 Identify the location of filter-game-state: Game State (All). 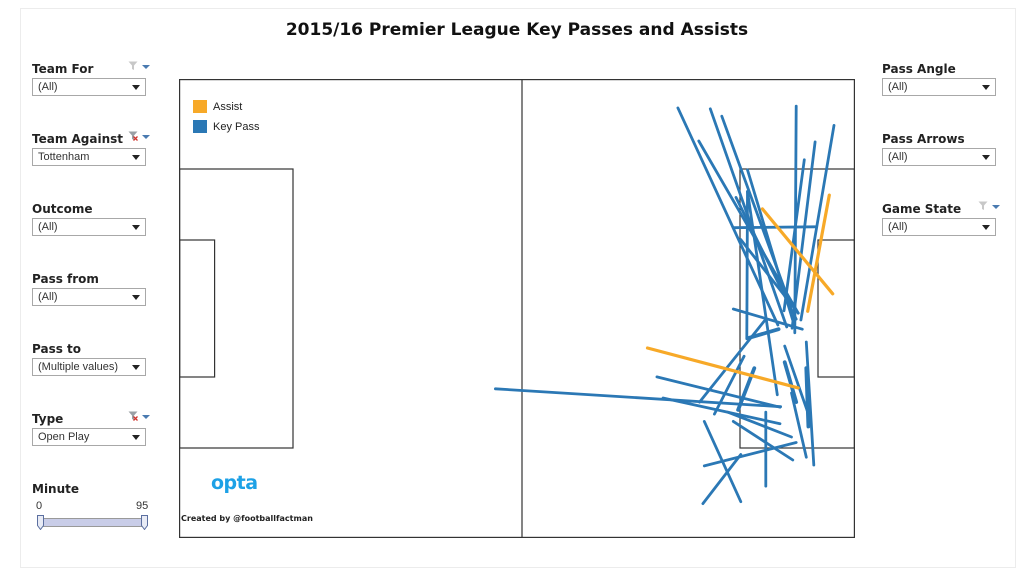
(941, 218).